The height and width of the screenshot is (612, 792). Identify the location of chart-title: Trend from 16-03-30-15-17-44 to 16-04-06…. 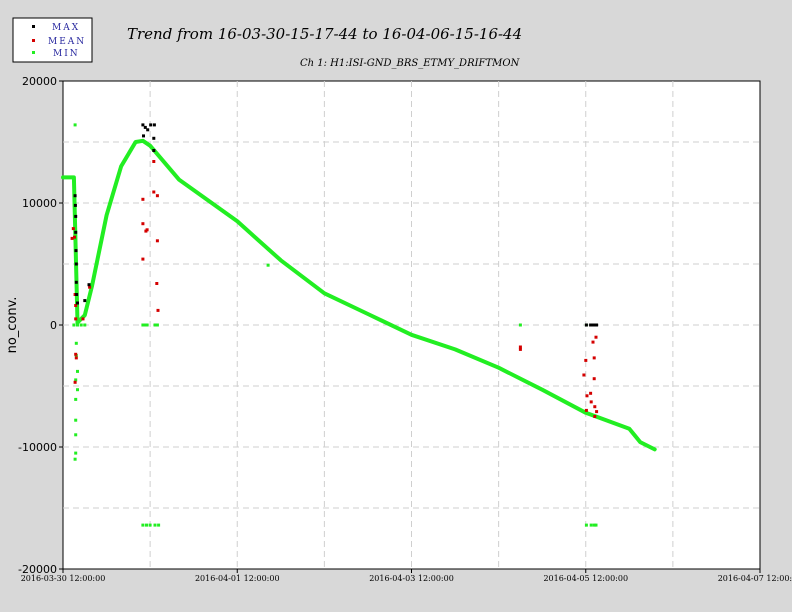
(324, 34).